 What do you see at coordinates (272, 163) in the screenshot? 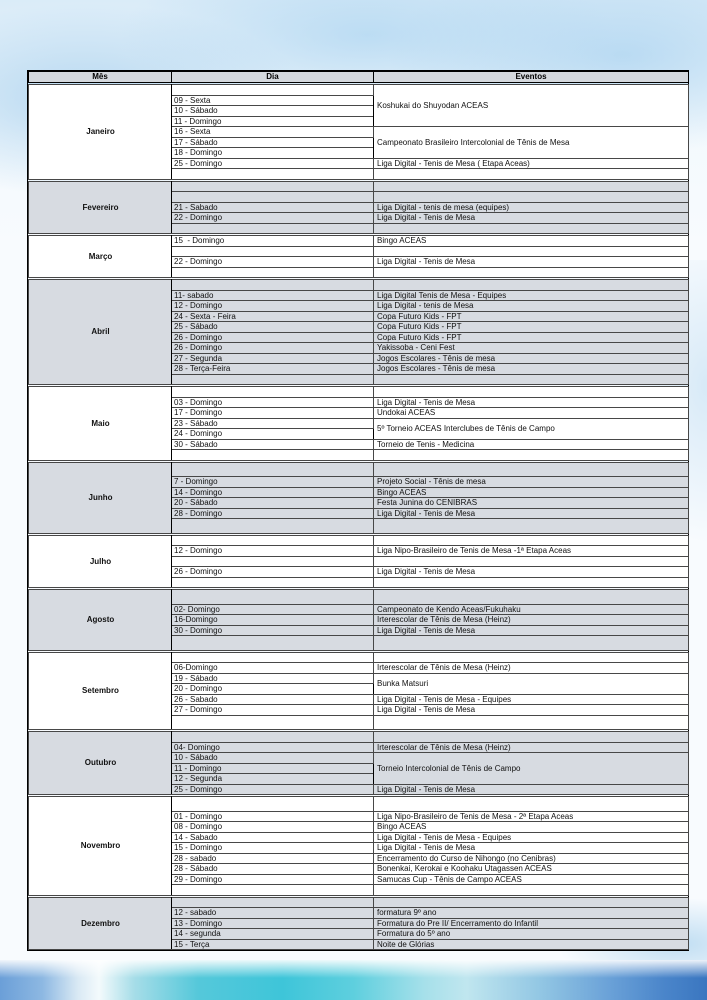
I see `day-cell: 25 - Domingo` at bounding box center [272, 163].